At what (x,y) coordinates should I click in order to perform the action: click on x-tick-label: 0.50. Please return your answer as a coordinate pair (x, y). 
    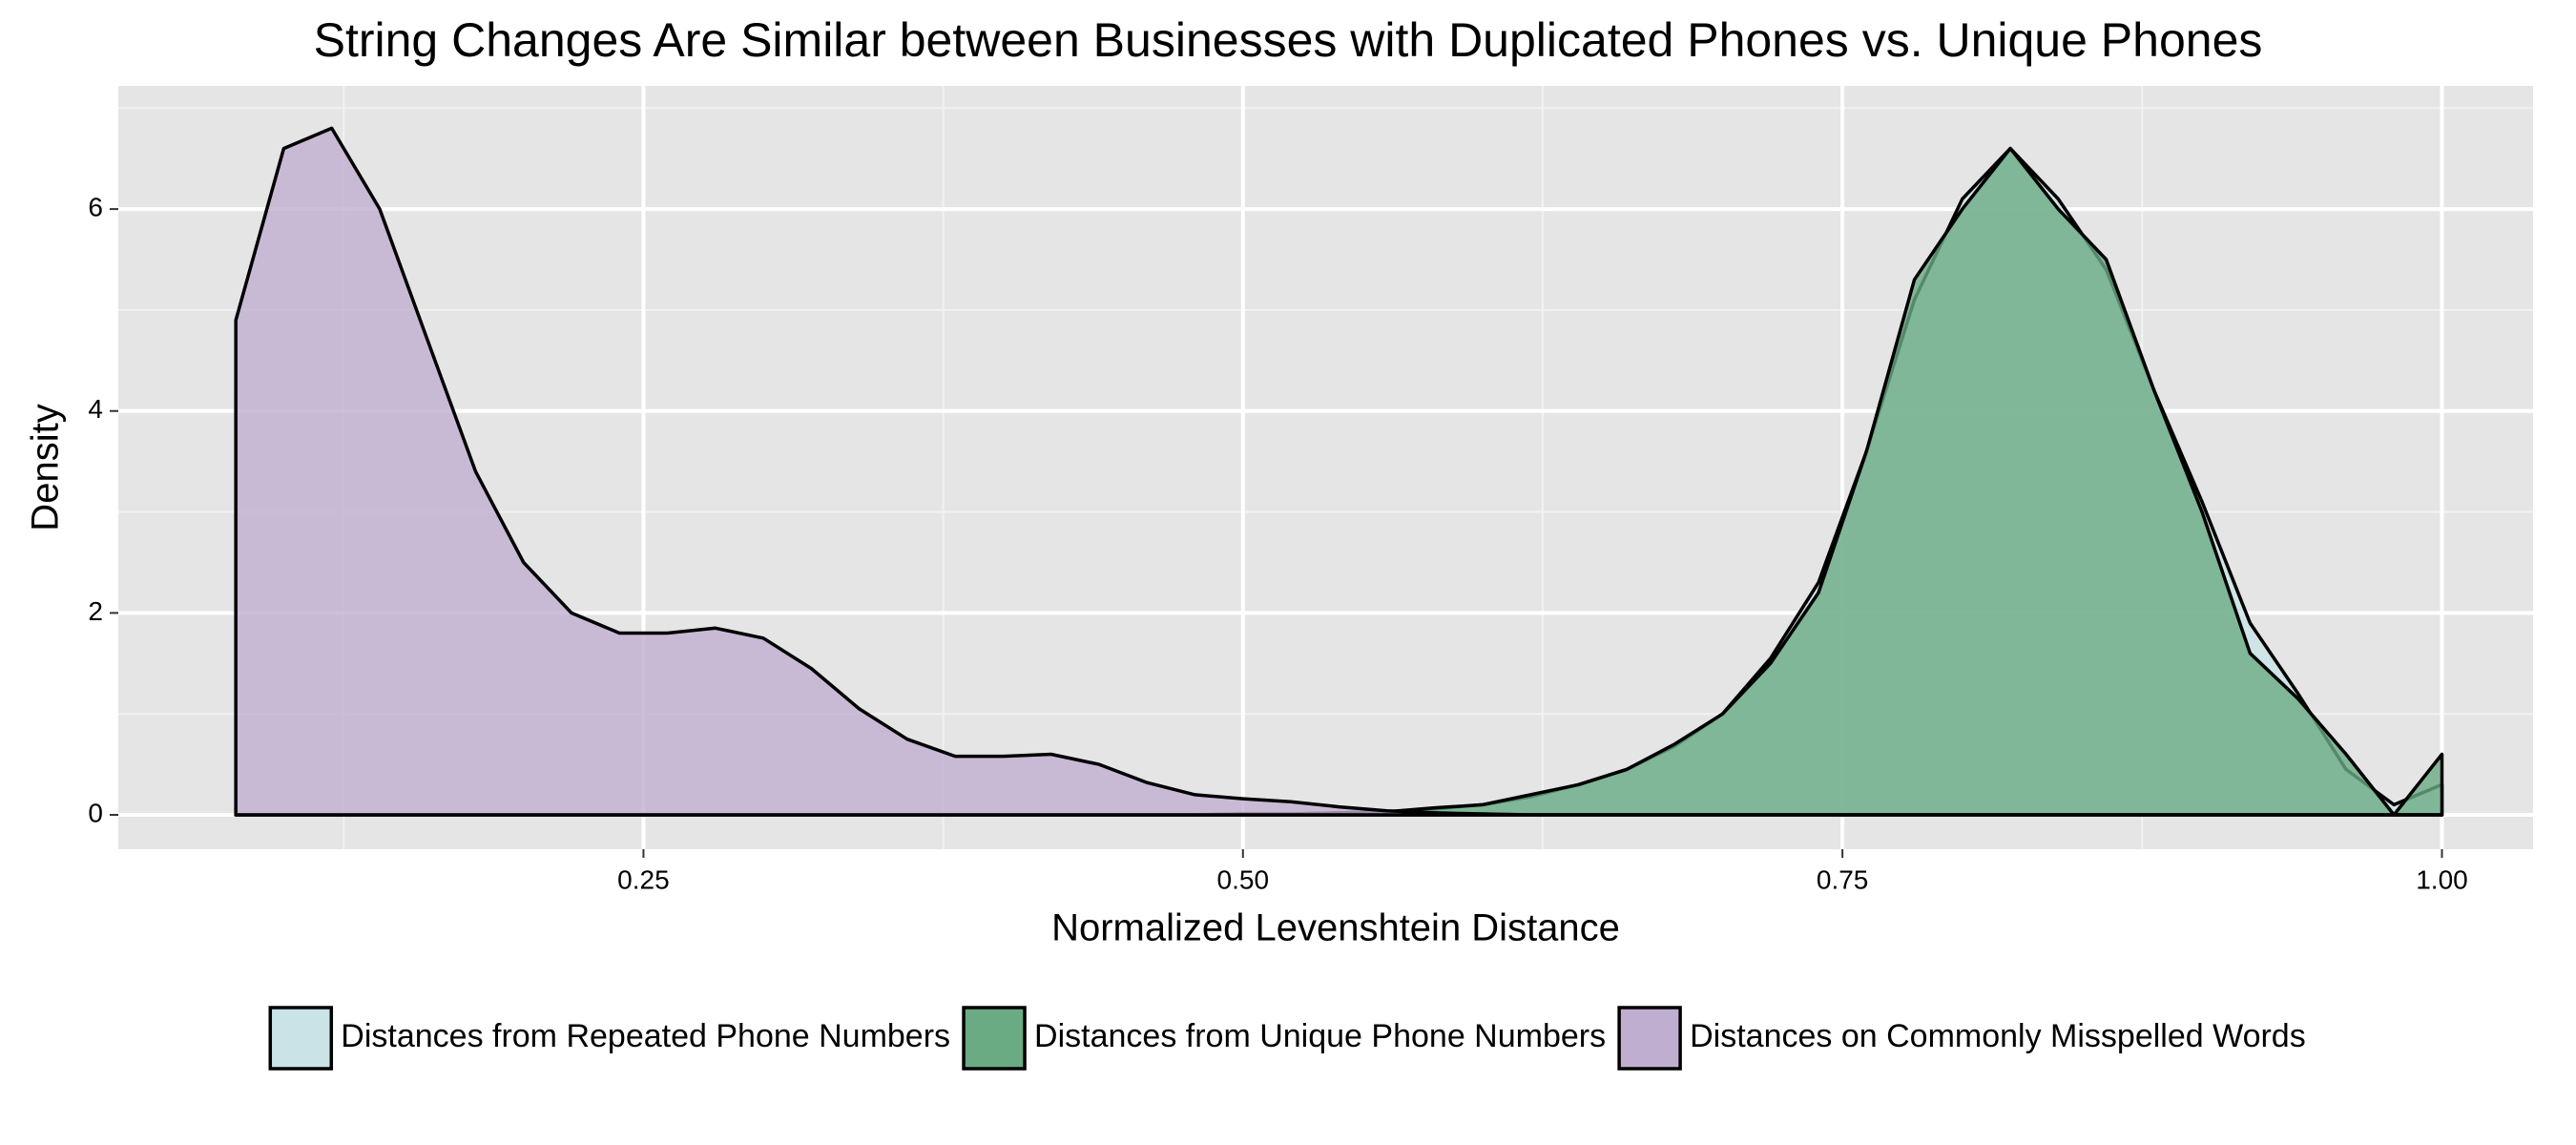
    Looking at the image, I should click on (1243, 879).